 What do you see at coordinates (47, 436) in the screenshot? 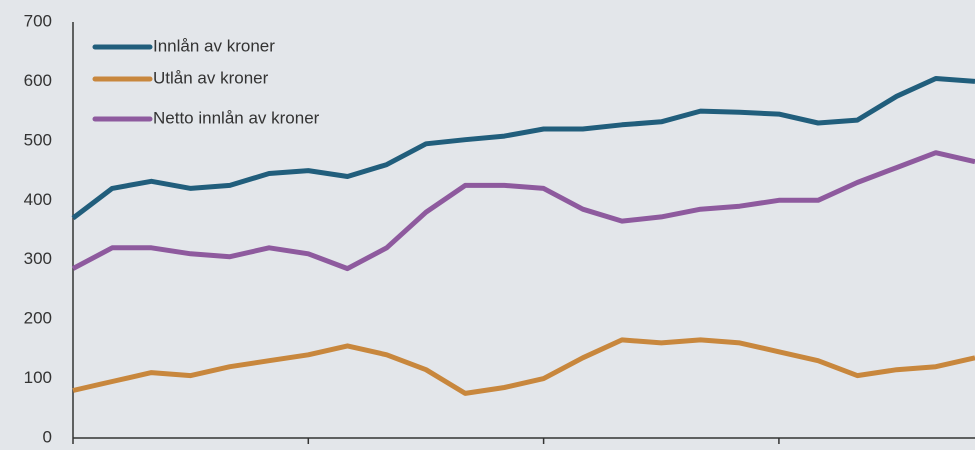
I see `y-tick-label: 0` at bounding box center [47, 436].